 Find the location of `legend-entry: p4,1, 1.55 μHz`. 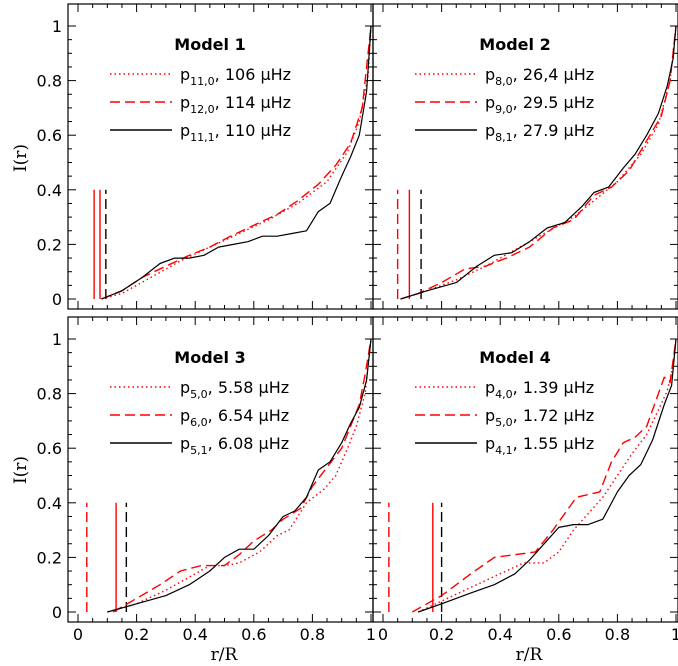

legend-entry: p4,1, 1.55 μHz is located at coordinates (539, 445).